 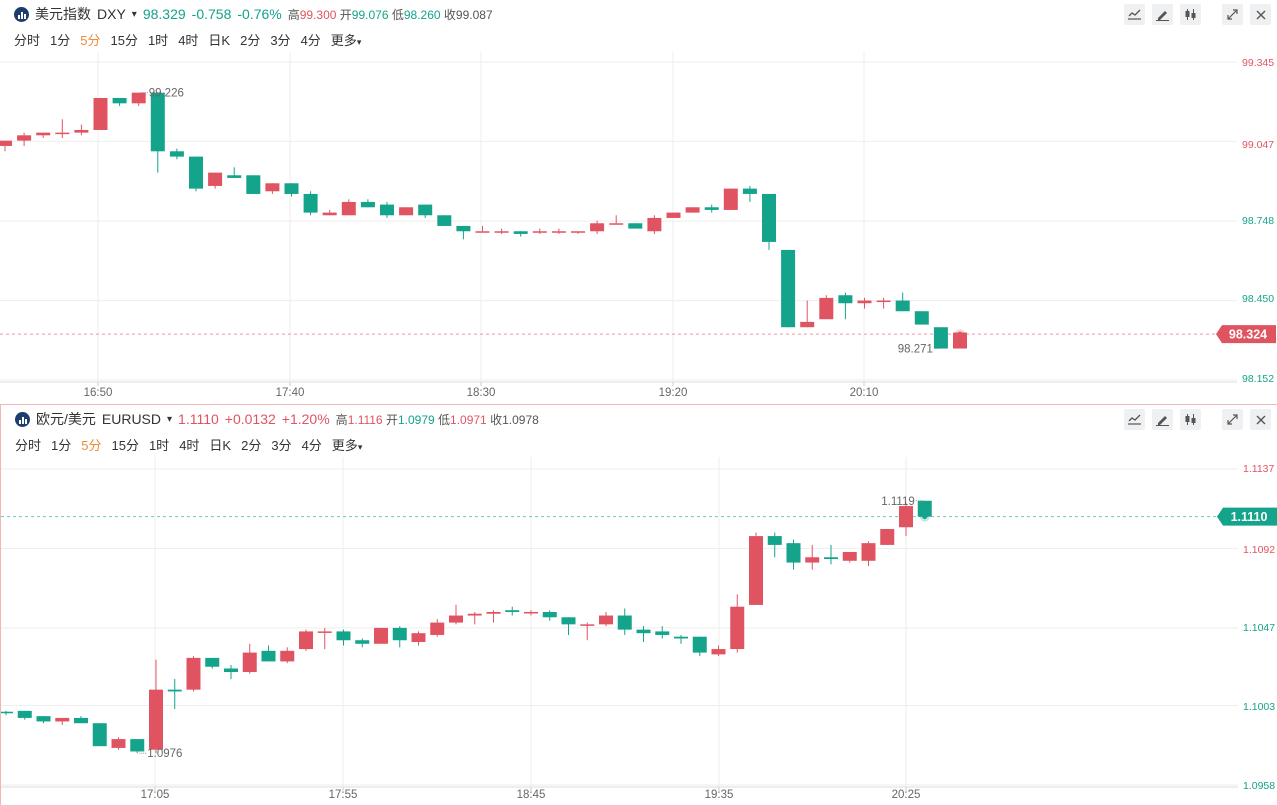 What do you see at coordinates (365, 419) in the screenshot?
I see `high-value: 1.1116` at bounding box center [365, 419].